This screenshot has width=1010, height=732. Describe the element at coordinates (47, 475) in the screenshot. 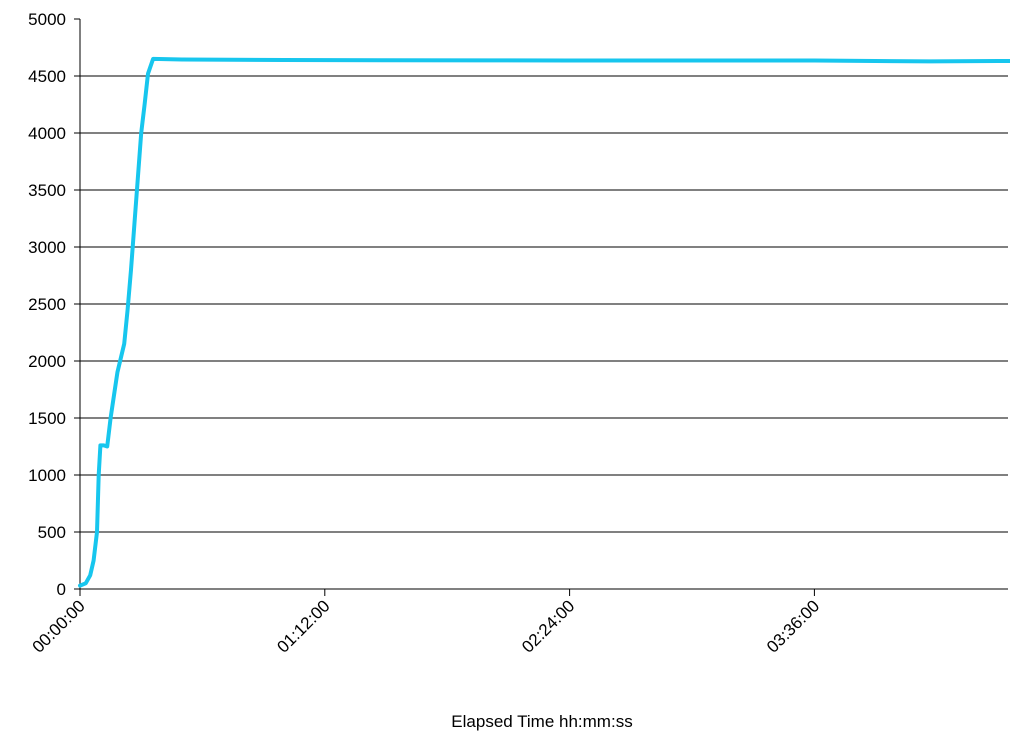

I see `y-tick-label: 1000` at that location.